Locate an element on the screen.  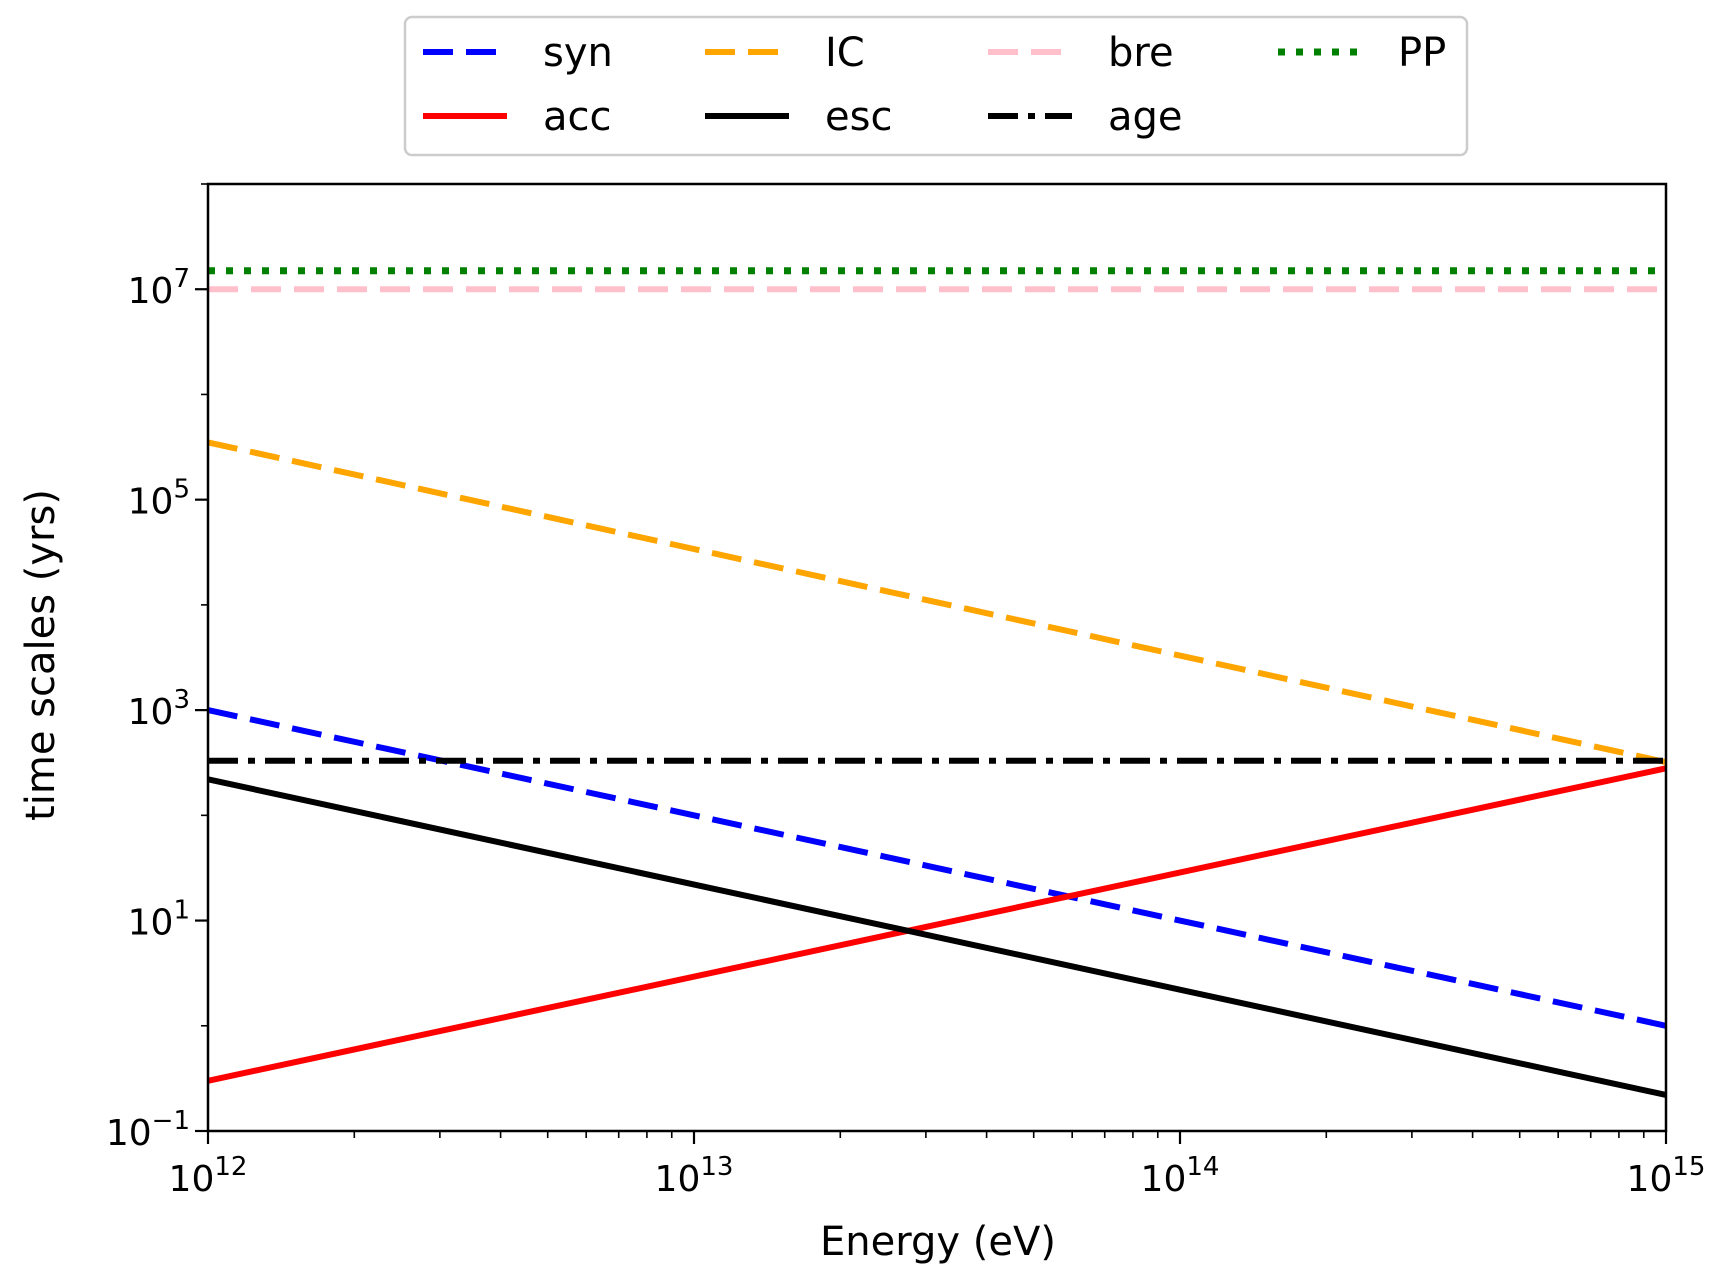
legend-box is located at coordinates (936, 86).